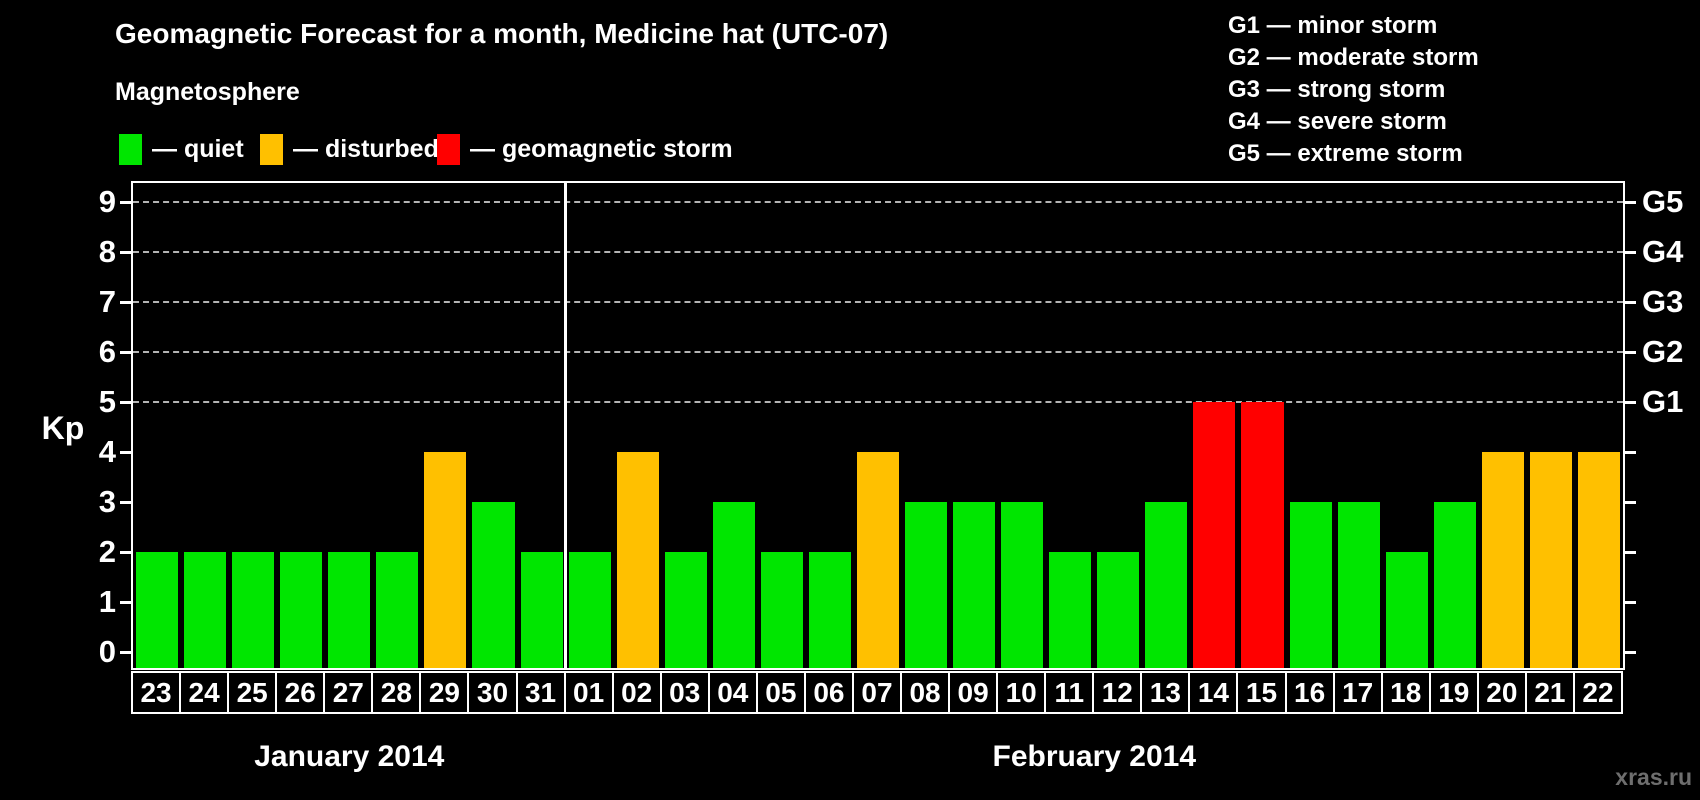 The height and width of the screenshot is (800, 1700). What do you see at coordinates (107, 651) in the screenshot?
I see `kp-tick-label-0: 0` at bounding box center [107, 651].